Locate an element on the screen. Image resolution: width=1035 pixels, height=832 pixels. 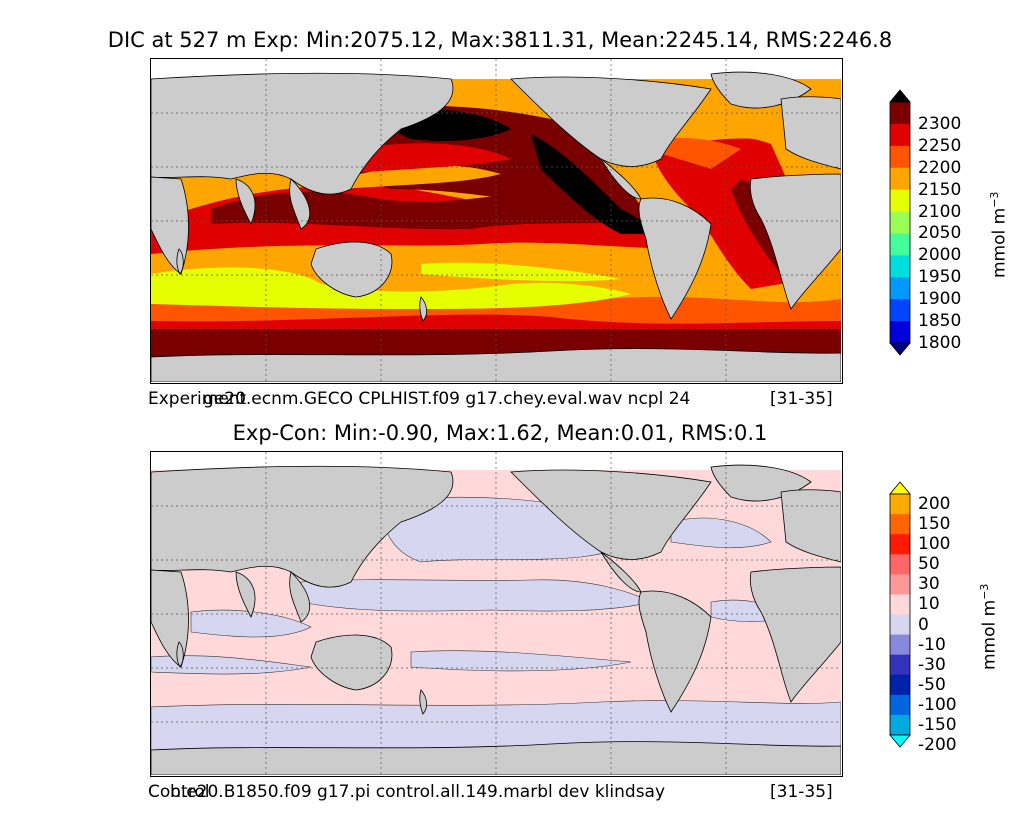
bottom-colorbar-units: mmol m−3 is located at coordinates (989, 627).